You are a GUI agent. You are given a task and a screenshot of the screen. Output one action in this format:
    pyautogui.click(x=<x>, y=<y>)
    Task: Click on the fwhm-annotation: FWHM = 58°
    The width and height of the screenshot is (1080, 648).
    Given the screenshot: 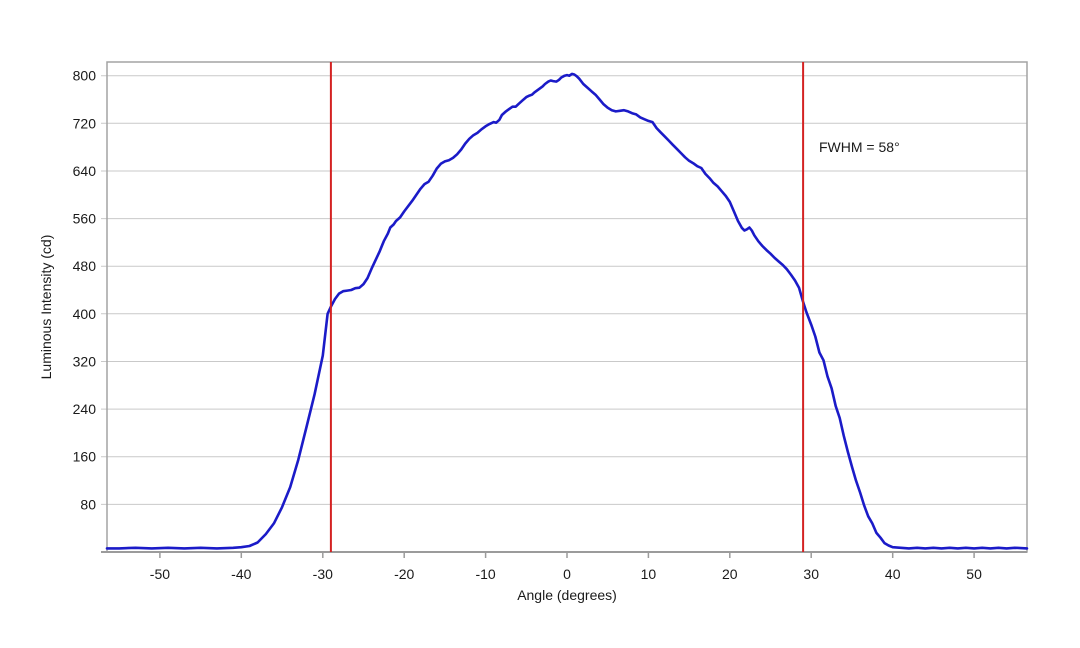 What is the action you would take?
    pyautogui.click(x=859, y=147)
    